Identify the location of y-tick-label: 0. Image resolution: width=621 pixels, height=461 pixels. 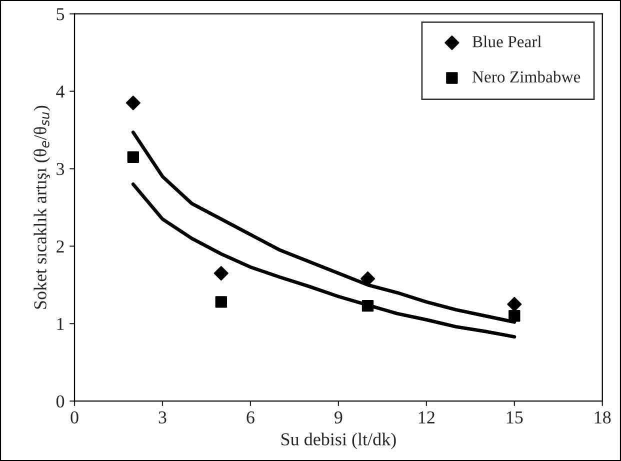
(60, 401).